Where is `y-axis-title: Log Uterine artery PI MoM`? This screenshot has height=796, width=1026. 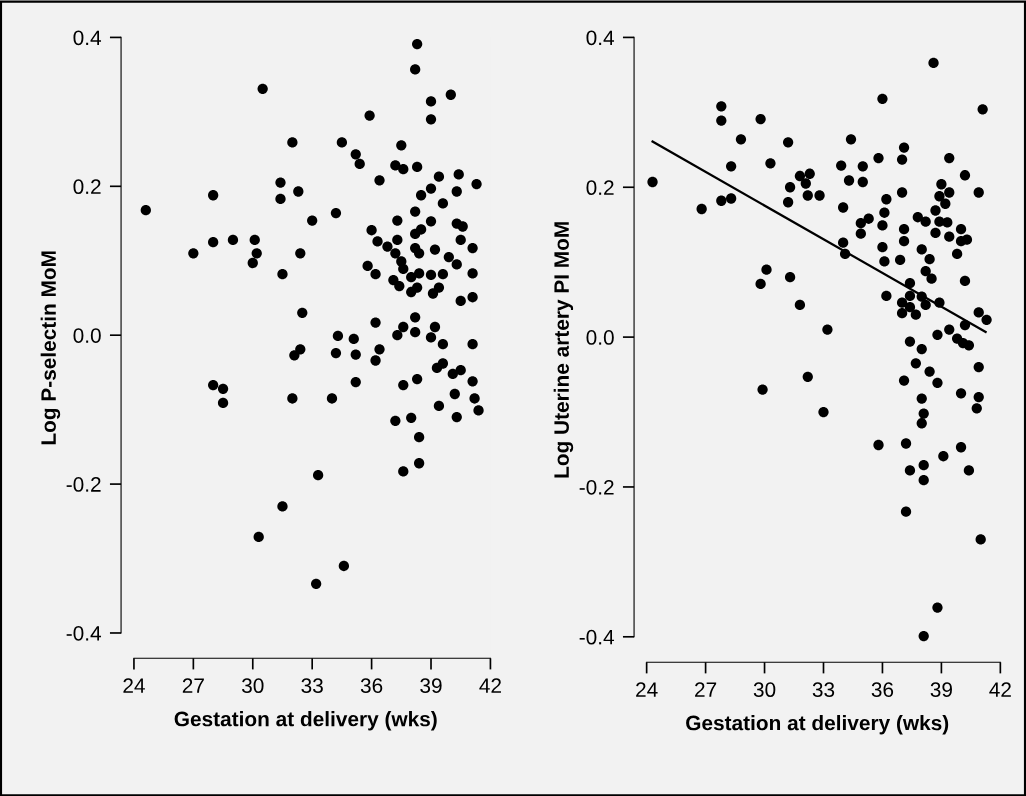
y-axis-title: Log Uterine artery PI MoM is located at coordinates (563, 350).